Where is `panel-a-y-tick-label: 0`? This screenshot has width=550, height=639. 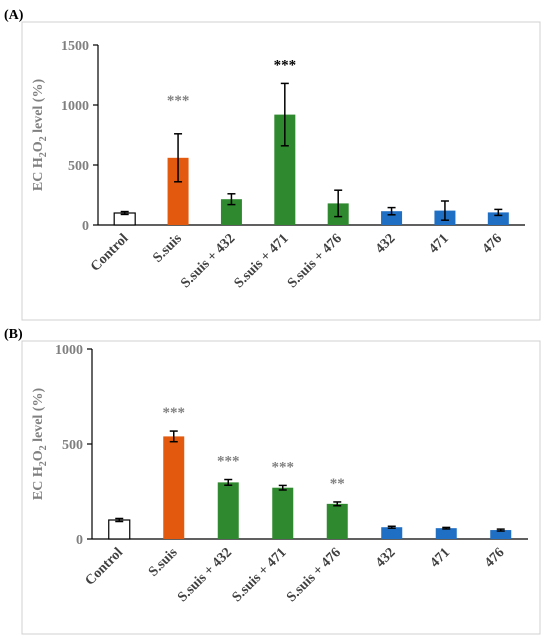 panel-a-y-tick-label: 0 is located at coordinates (85, 226).